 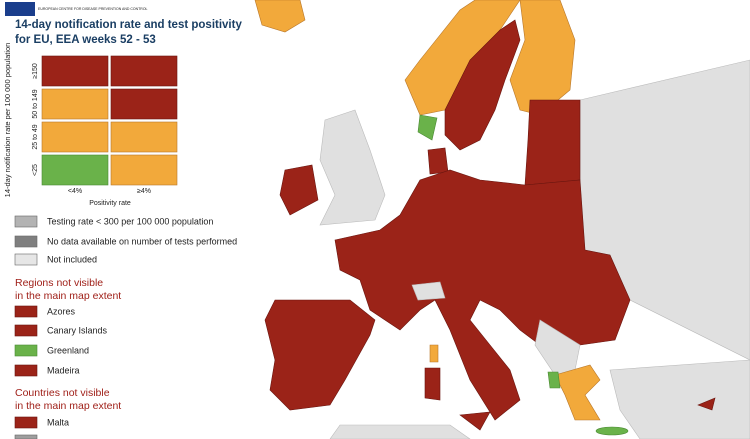 I want to click on greece, so click(x=577, y=392).